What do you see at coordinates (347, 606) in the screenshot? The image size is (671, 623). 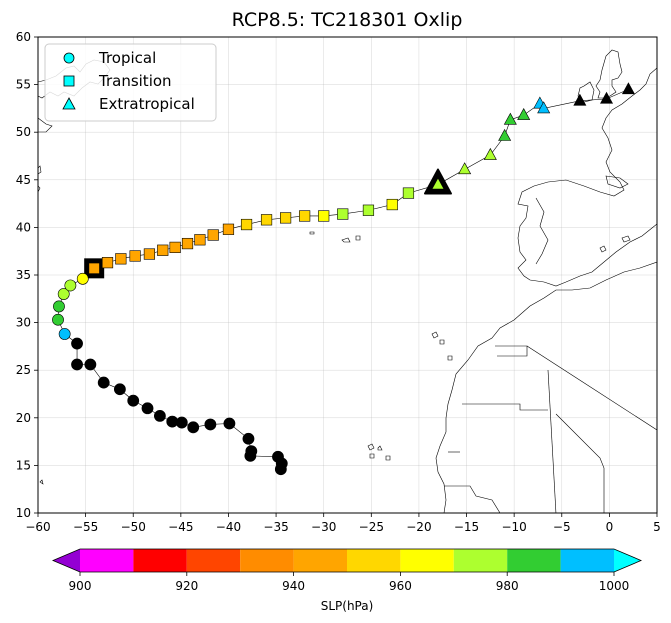 I see `colorbar-label: SLP(hPa)` at bounding box center [347, 606].